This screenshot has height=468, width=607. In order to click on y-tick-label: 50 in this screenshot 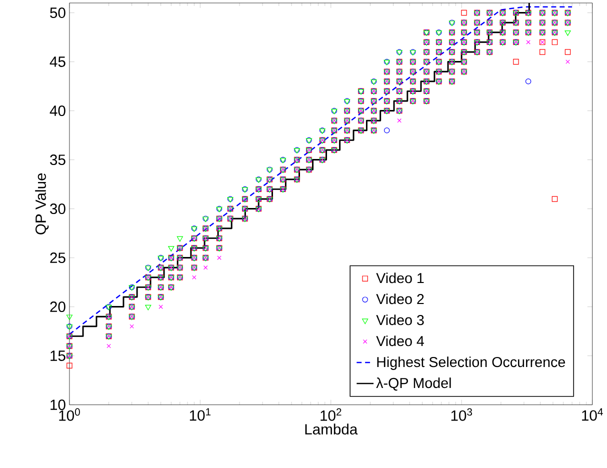, I will do `click(58, 12)`.